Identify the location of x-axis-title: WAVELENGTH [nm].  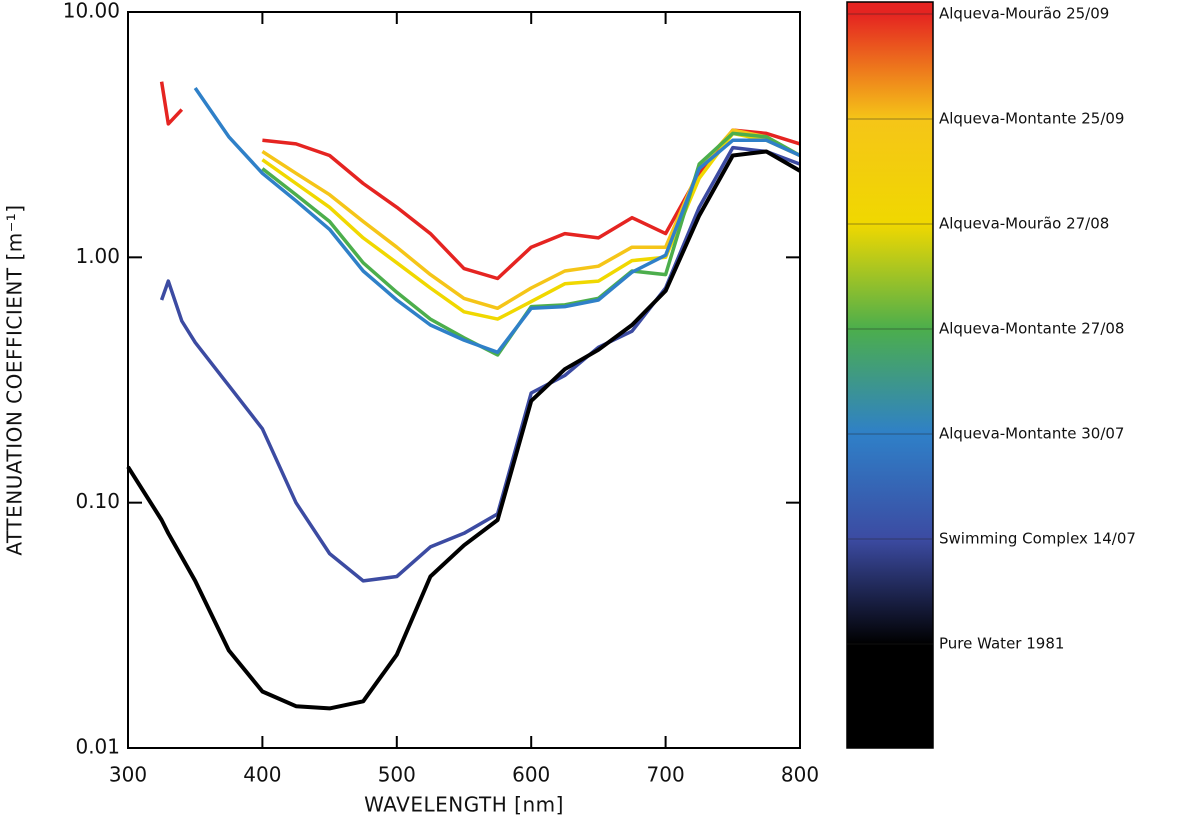
(464, 805).